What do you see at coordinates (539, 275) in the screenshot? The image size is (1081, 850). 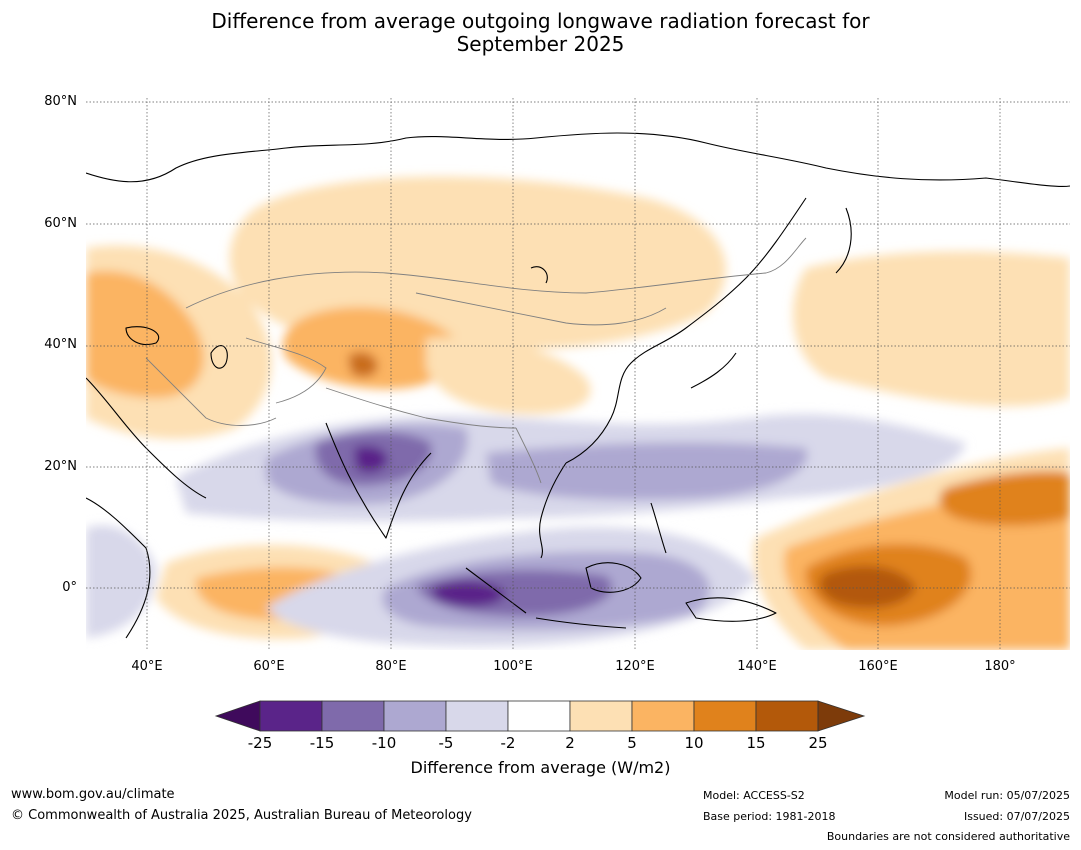 I see `coastline-lake-baikal` at bounding box center [539, 275].